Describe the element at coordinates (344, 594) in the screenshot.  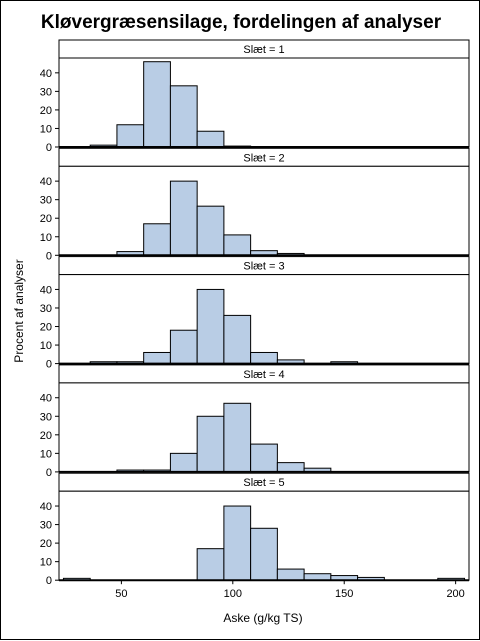
I see `x-tick-label: 150` at that location.